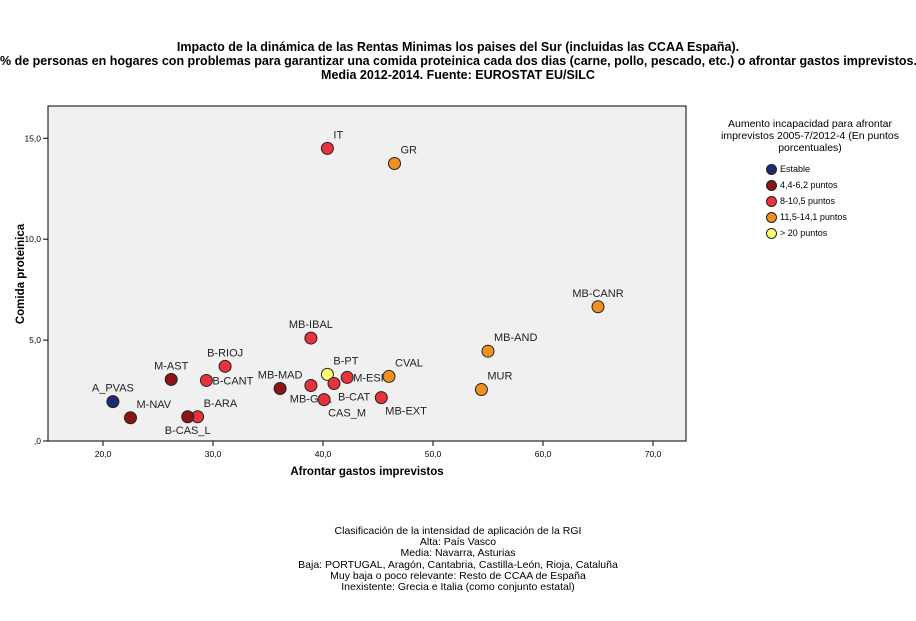 This screenshot has height=621, width=916. I want to click on data-label: M-AST, so click(171, 366).